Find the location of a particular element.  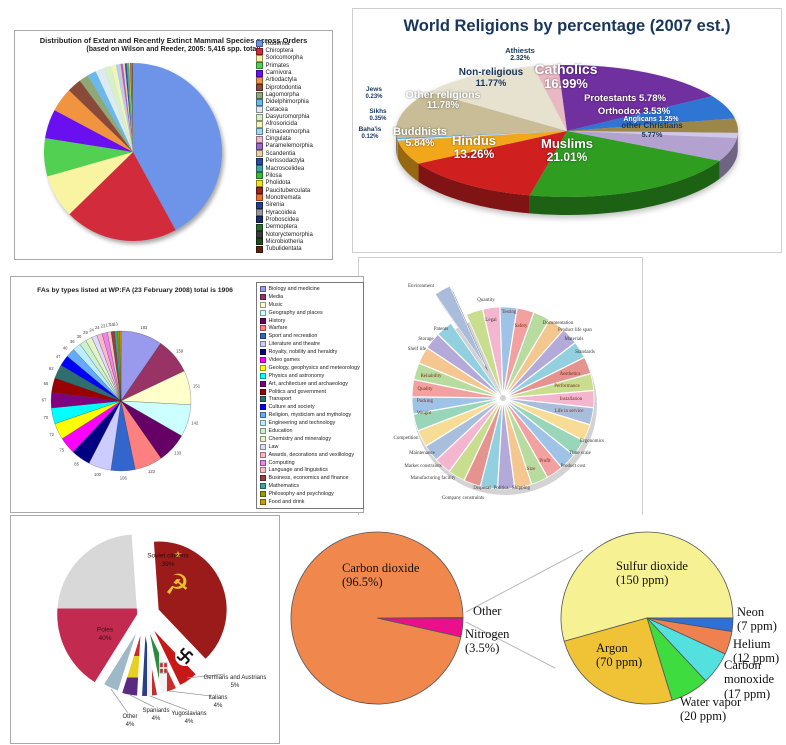

slice-installation is located at coordinates (550, 399).